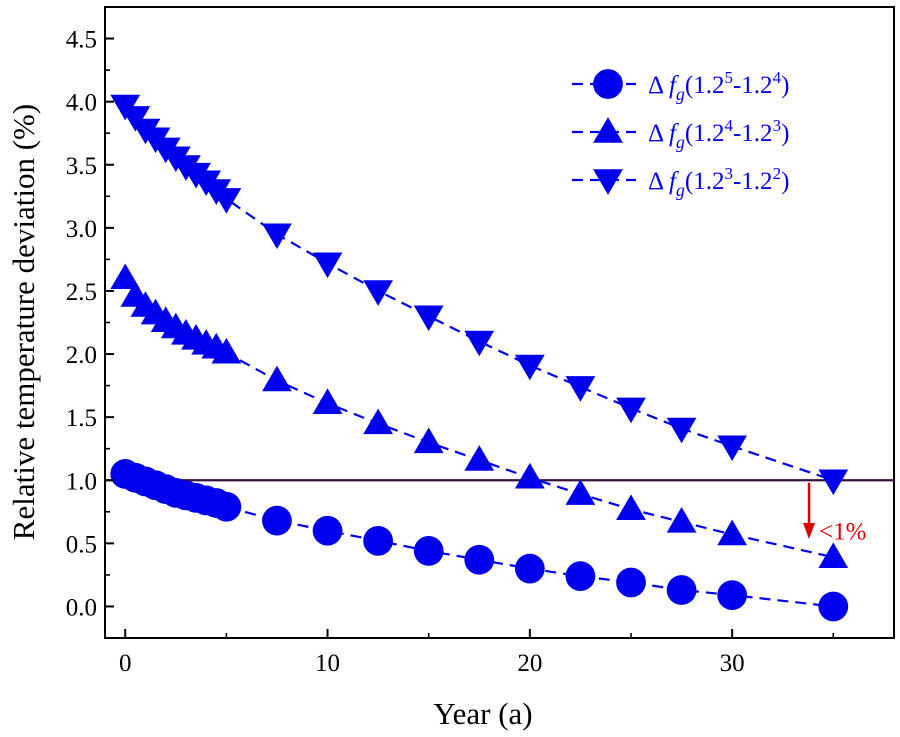 This screenshot has width=900, height=737. I want to click on annotation-text: <1%, so click(842, 532).